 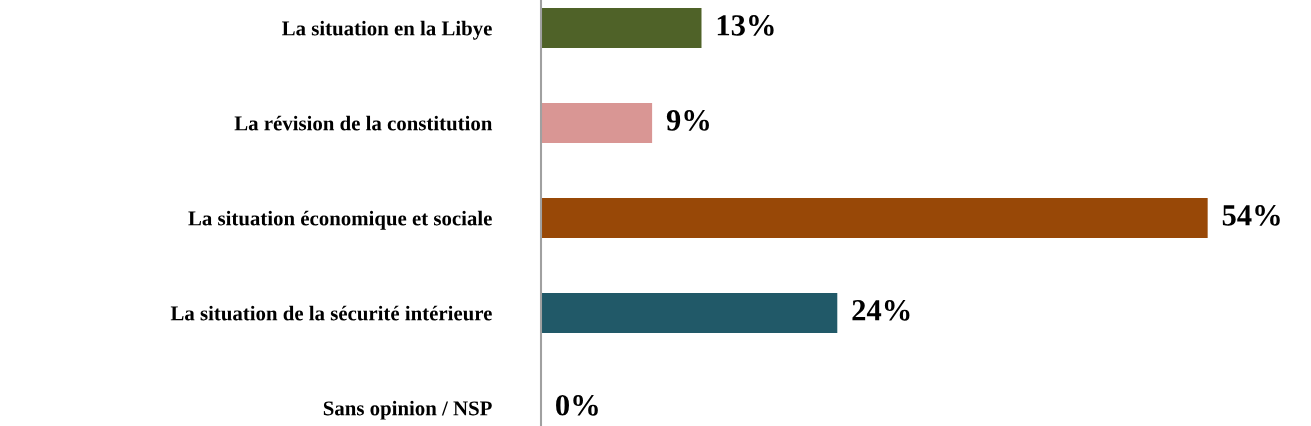 What do you see at coordinates (363, 123) in the screenshot?
I see `y-tick-label: La révision de la constitution` at bounding box center [363, 123].